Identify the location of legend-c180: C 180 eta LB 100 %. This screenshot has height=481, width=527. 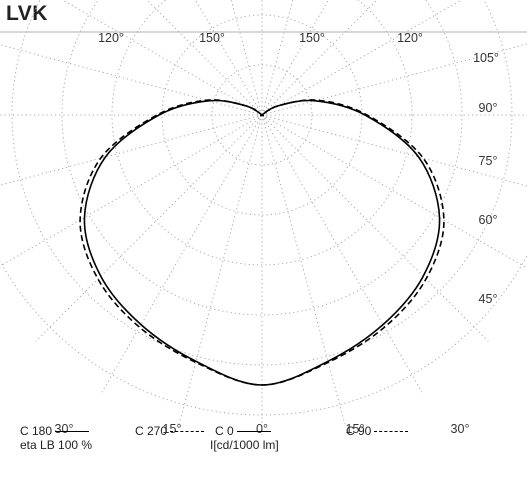
(56, 438).